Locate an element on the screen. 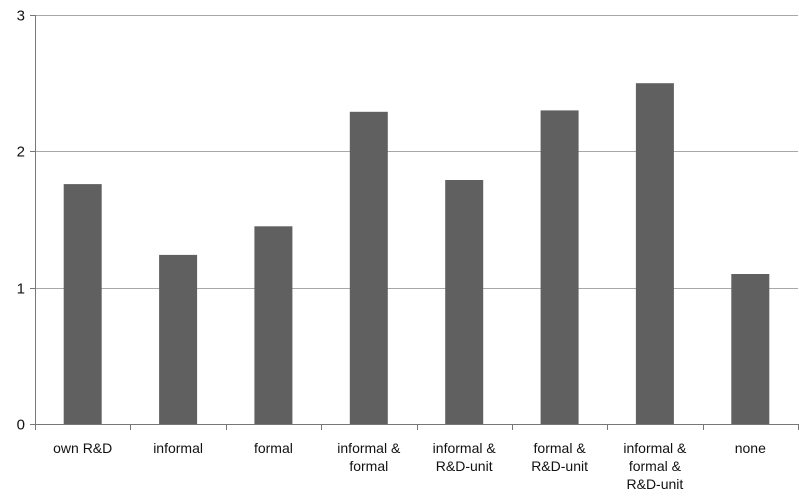 The width and height of the screenshot is (799, 502). x-category-label: informal is located at coordinates (178, 448).